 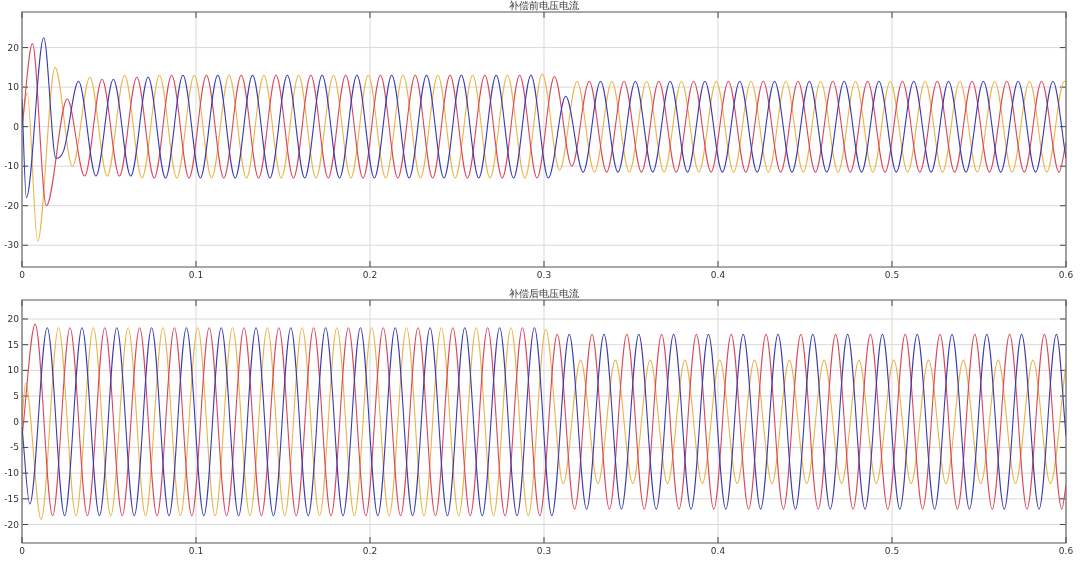 I want to click on chart-title: 补偿后电压电流, so click(x=544, y=293).